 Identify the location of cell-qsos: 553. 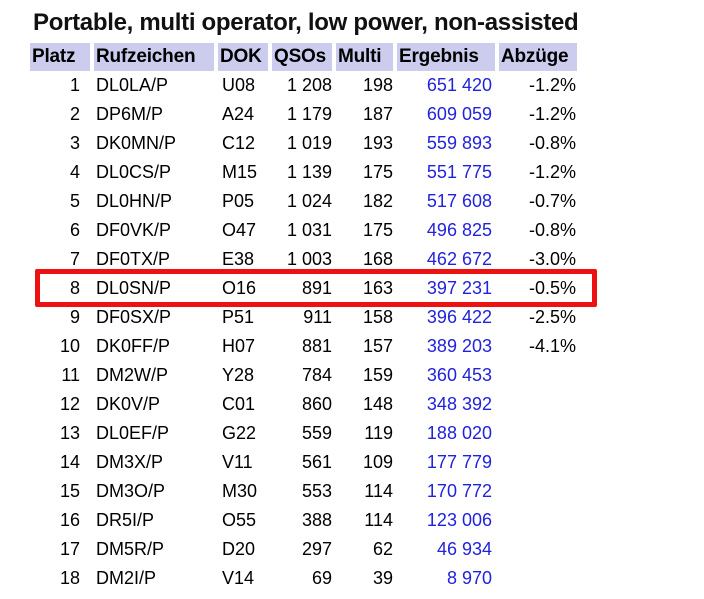
(316, 491).